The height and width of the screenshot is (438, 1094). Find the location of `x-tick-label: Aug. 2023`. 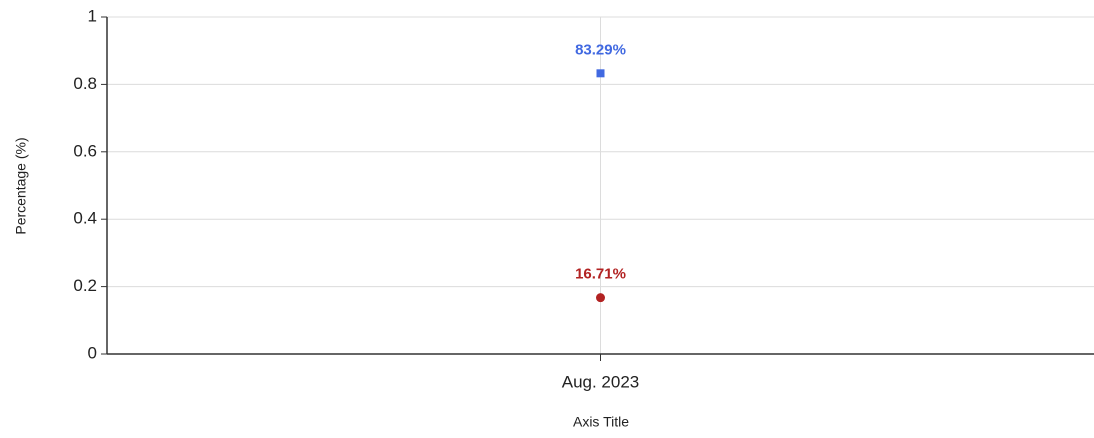

x-tick-label: Aug. 2023 is located at coordinates (601, 381).